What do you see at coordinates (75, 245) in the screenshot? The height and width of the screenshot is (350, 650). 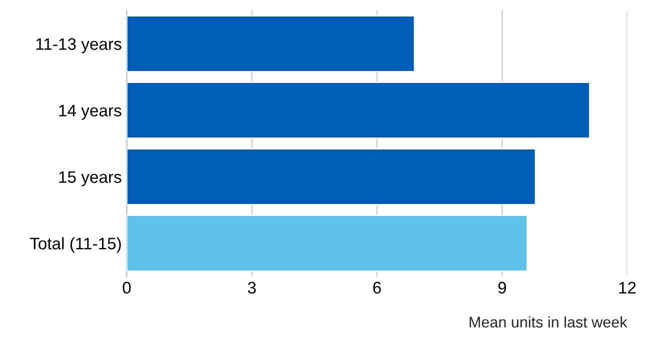 I see `y-tick-label: Total (11-15)` at bounding box center [75, 245].